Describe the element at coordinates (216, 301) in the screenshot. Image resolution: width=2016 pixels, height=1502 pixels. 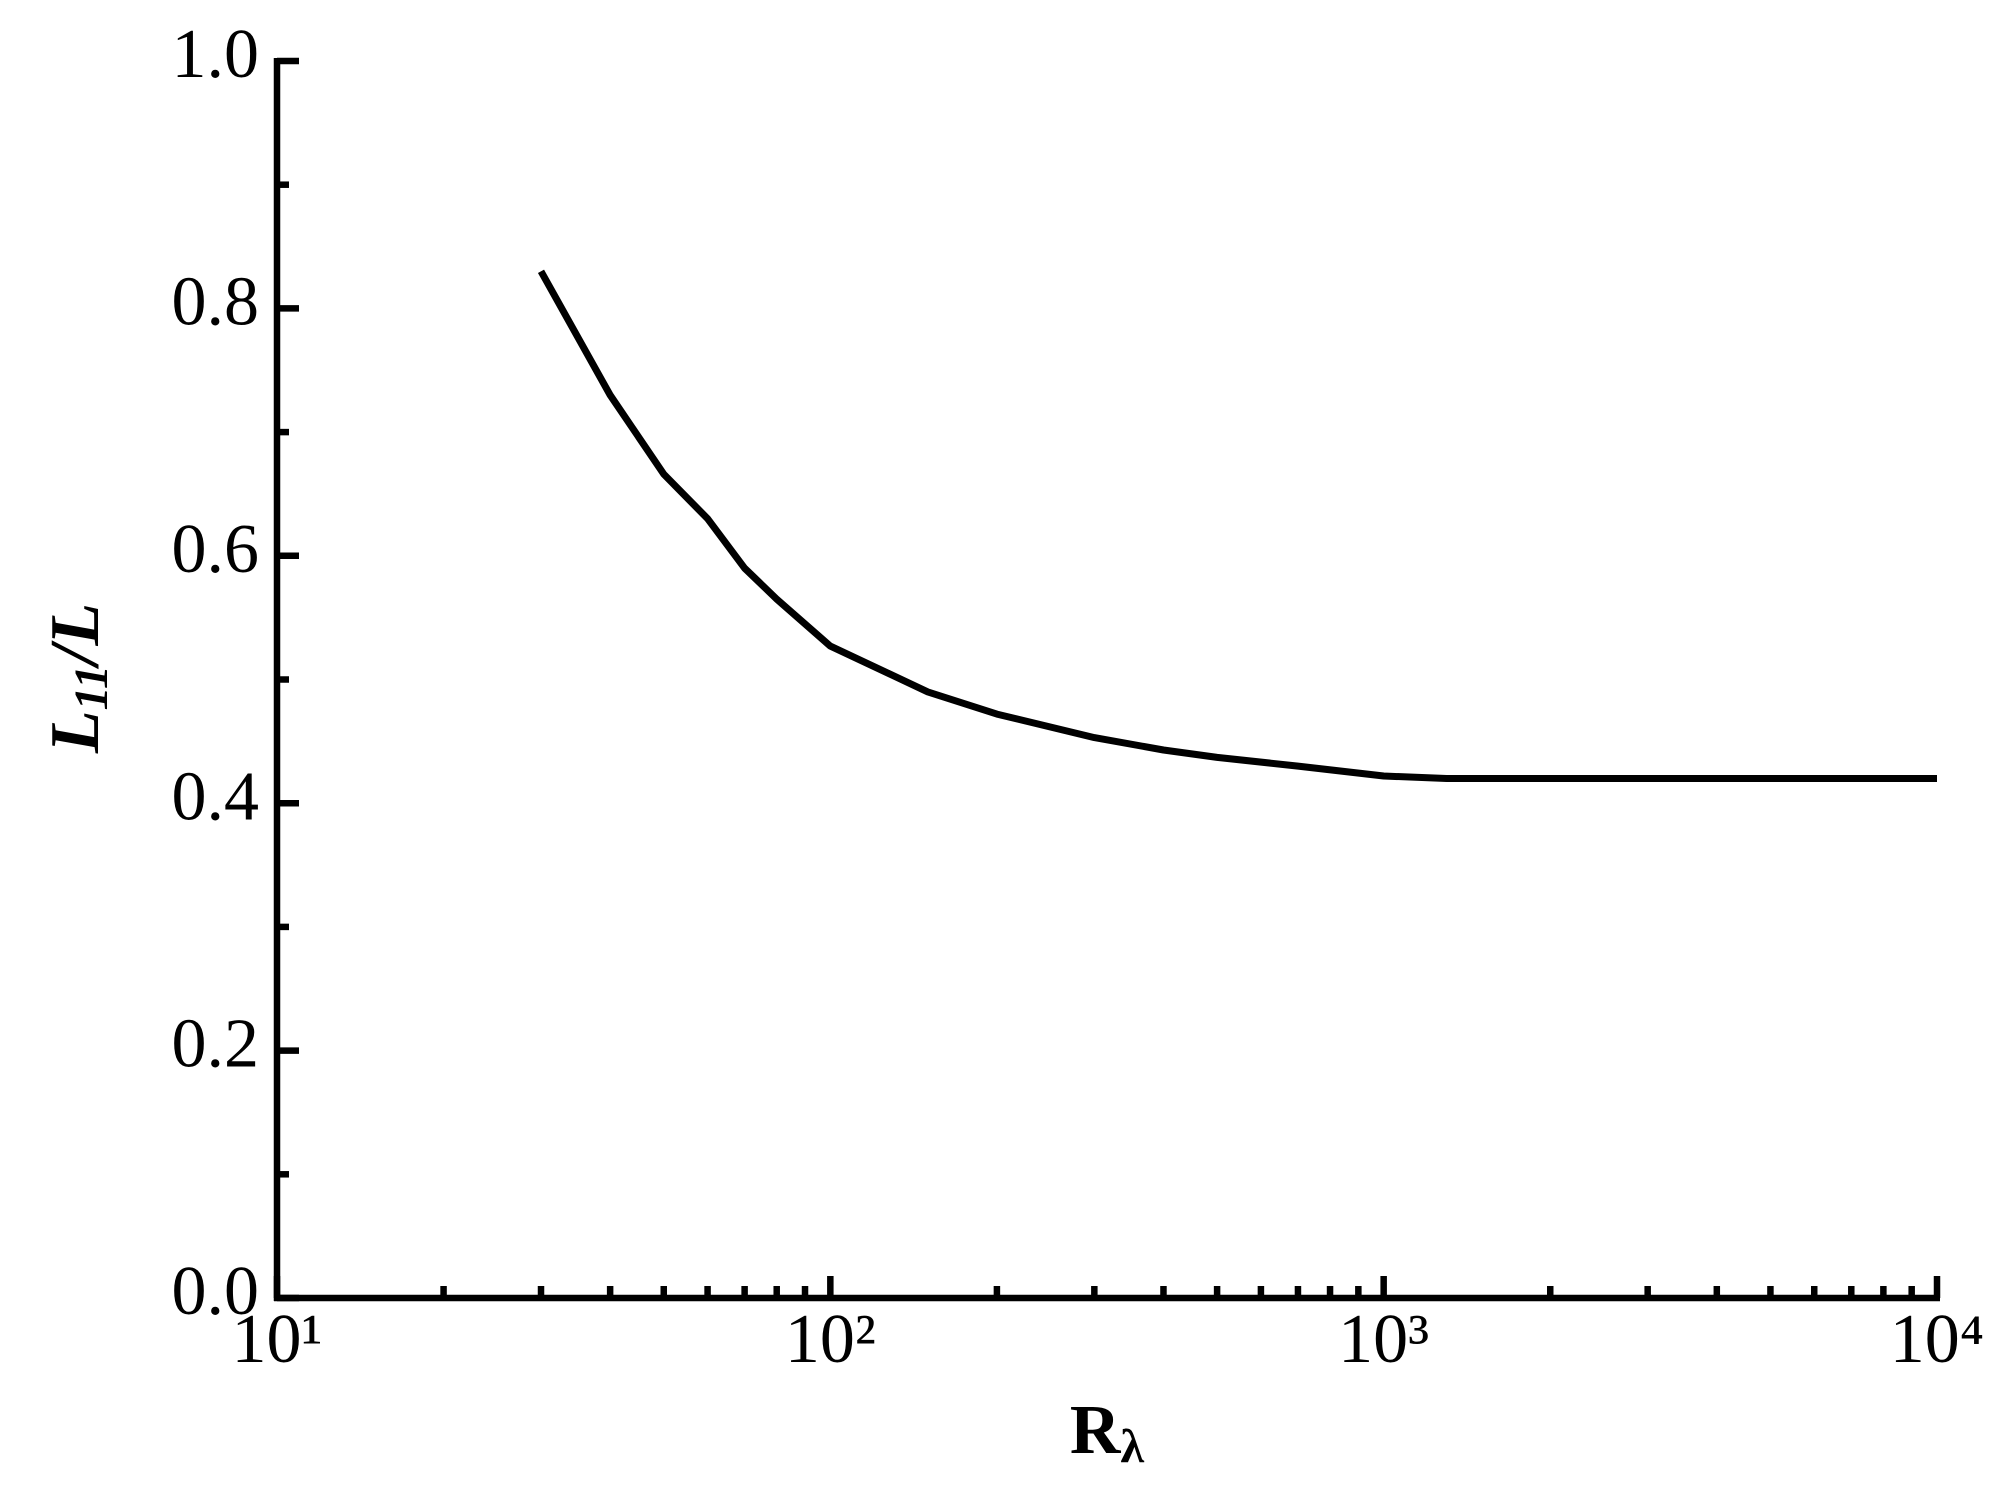
I see `y-tick-label: 0.8` at that location.